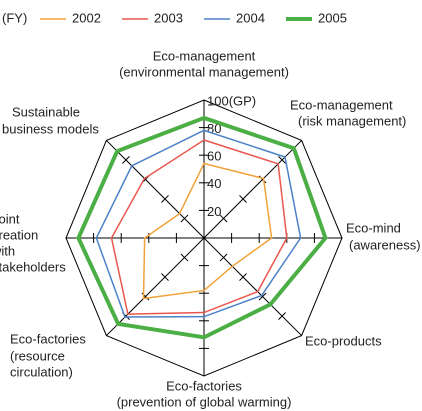  Describe the element at coordinates (33, 266) in the screenshot. I see `category-label: stakeholders` at that location.